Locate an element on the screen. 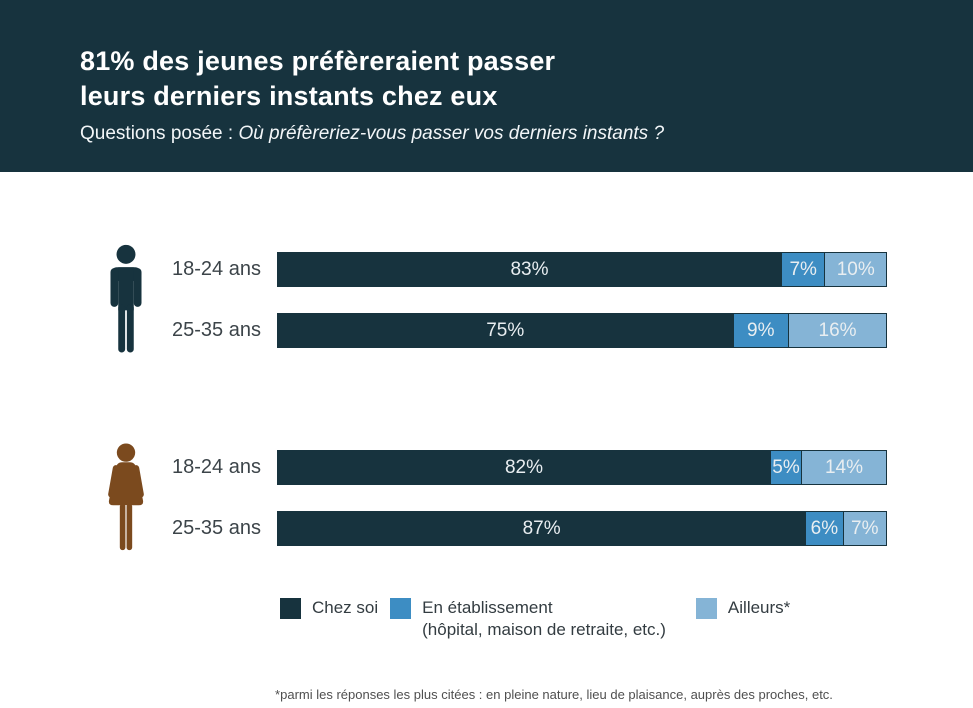 The image size is (973, 708). legend-item-ailleurs: Ailleurs* is located at coordinates (743, 608).